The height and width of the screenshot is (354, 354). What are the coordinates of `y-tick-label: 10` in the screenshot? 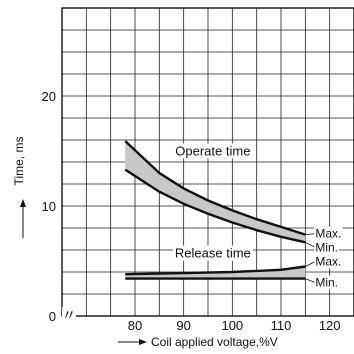 It's located at (49, 206).